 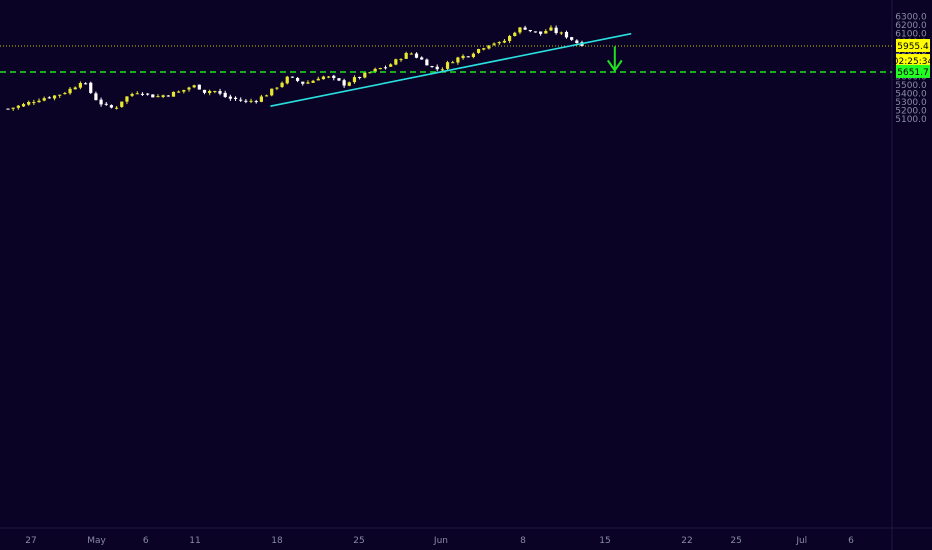 I want to click on trendline, so click(x=451, y=70).